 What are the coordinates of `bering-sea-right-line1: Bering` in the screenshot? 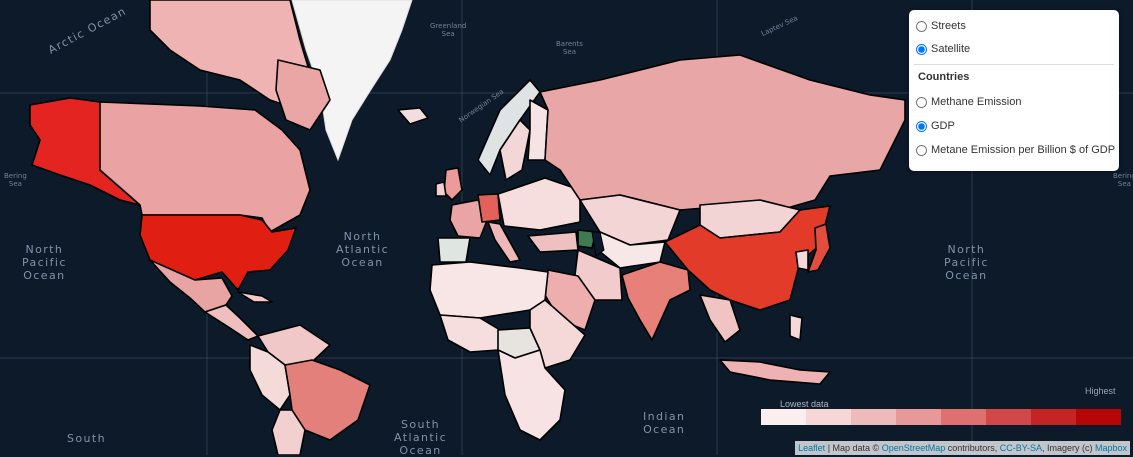 It's located at (1123, 176).